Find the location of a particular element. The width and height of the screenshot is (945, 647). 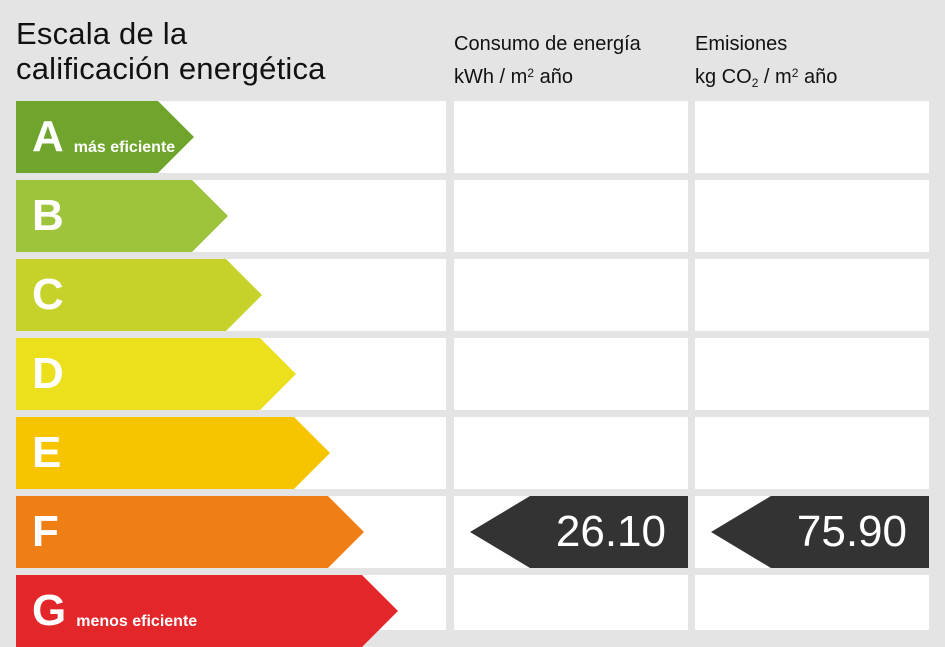

consumo-cell-e is located at coordinates (571, 453).